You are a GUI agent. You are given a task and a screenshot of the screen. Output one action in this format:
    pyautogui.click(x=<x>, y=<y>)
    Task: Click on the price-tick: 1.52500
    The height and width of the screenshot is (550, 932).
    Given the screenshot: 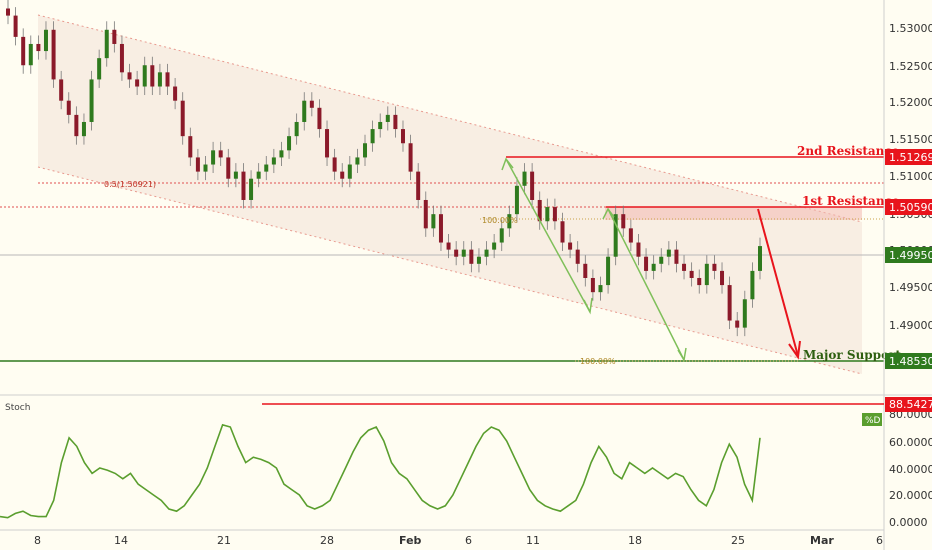 What is the action you would take?
    pyautogui.click(x=910, y=66)
    